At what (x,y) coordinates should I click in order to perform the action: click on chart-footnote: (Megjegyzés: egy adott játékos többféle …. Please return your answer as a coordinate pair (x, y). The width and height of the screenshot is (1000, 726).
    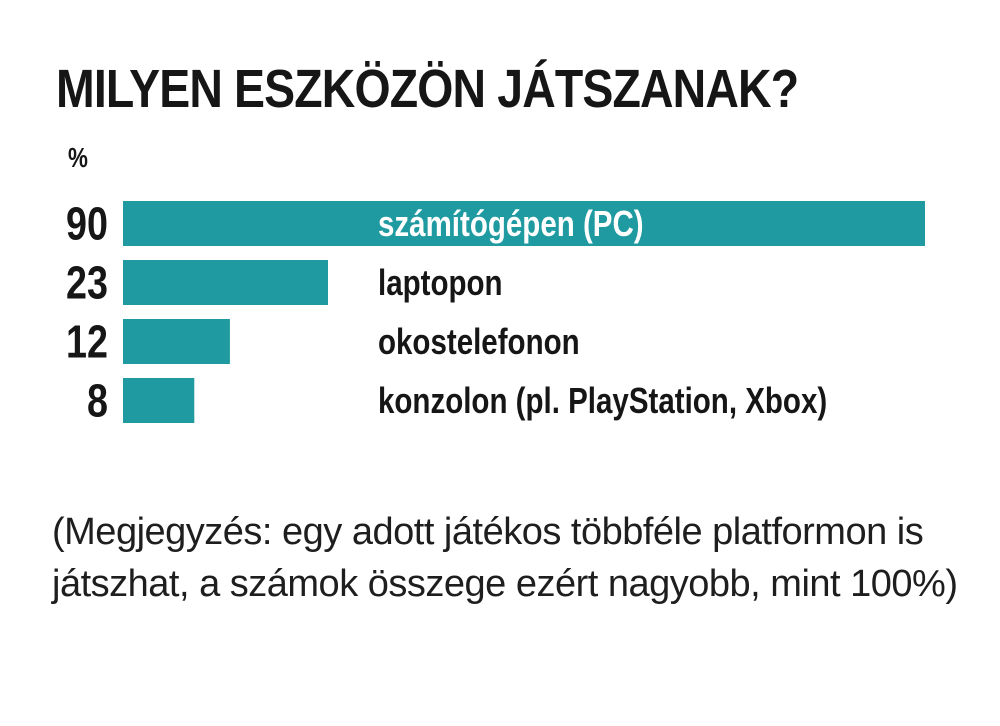
    Looking at the image, I should click on (505, 558).